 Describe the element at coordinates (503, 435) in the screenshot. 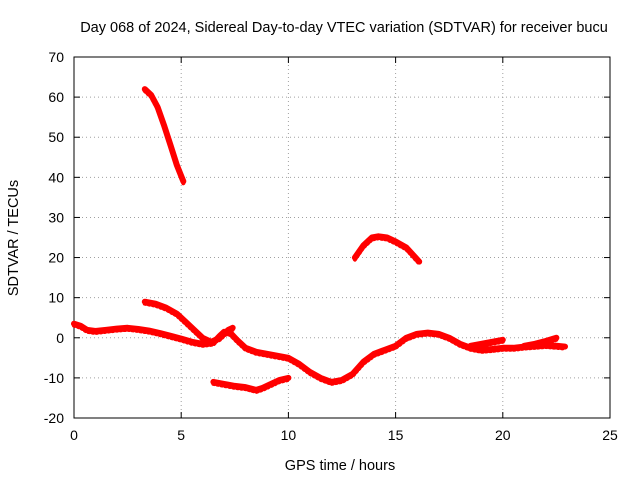

I see `x-tick-label: 20` at that location.